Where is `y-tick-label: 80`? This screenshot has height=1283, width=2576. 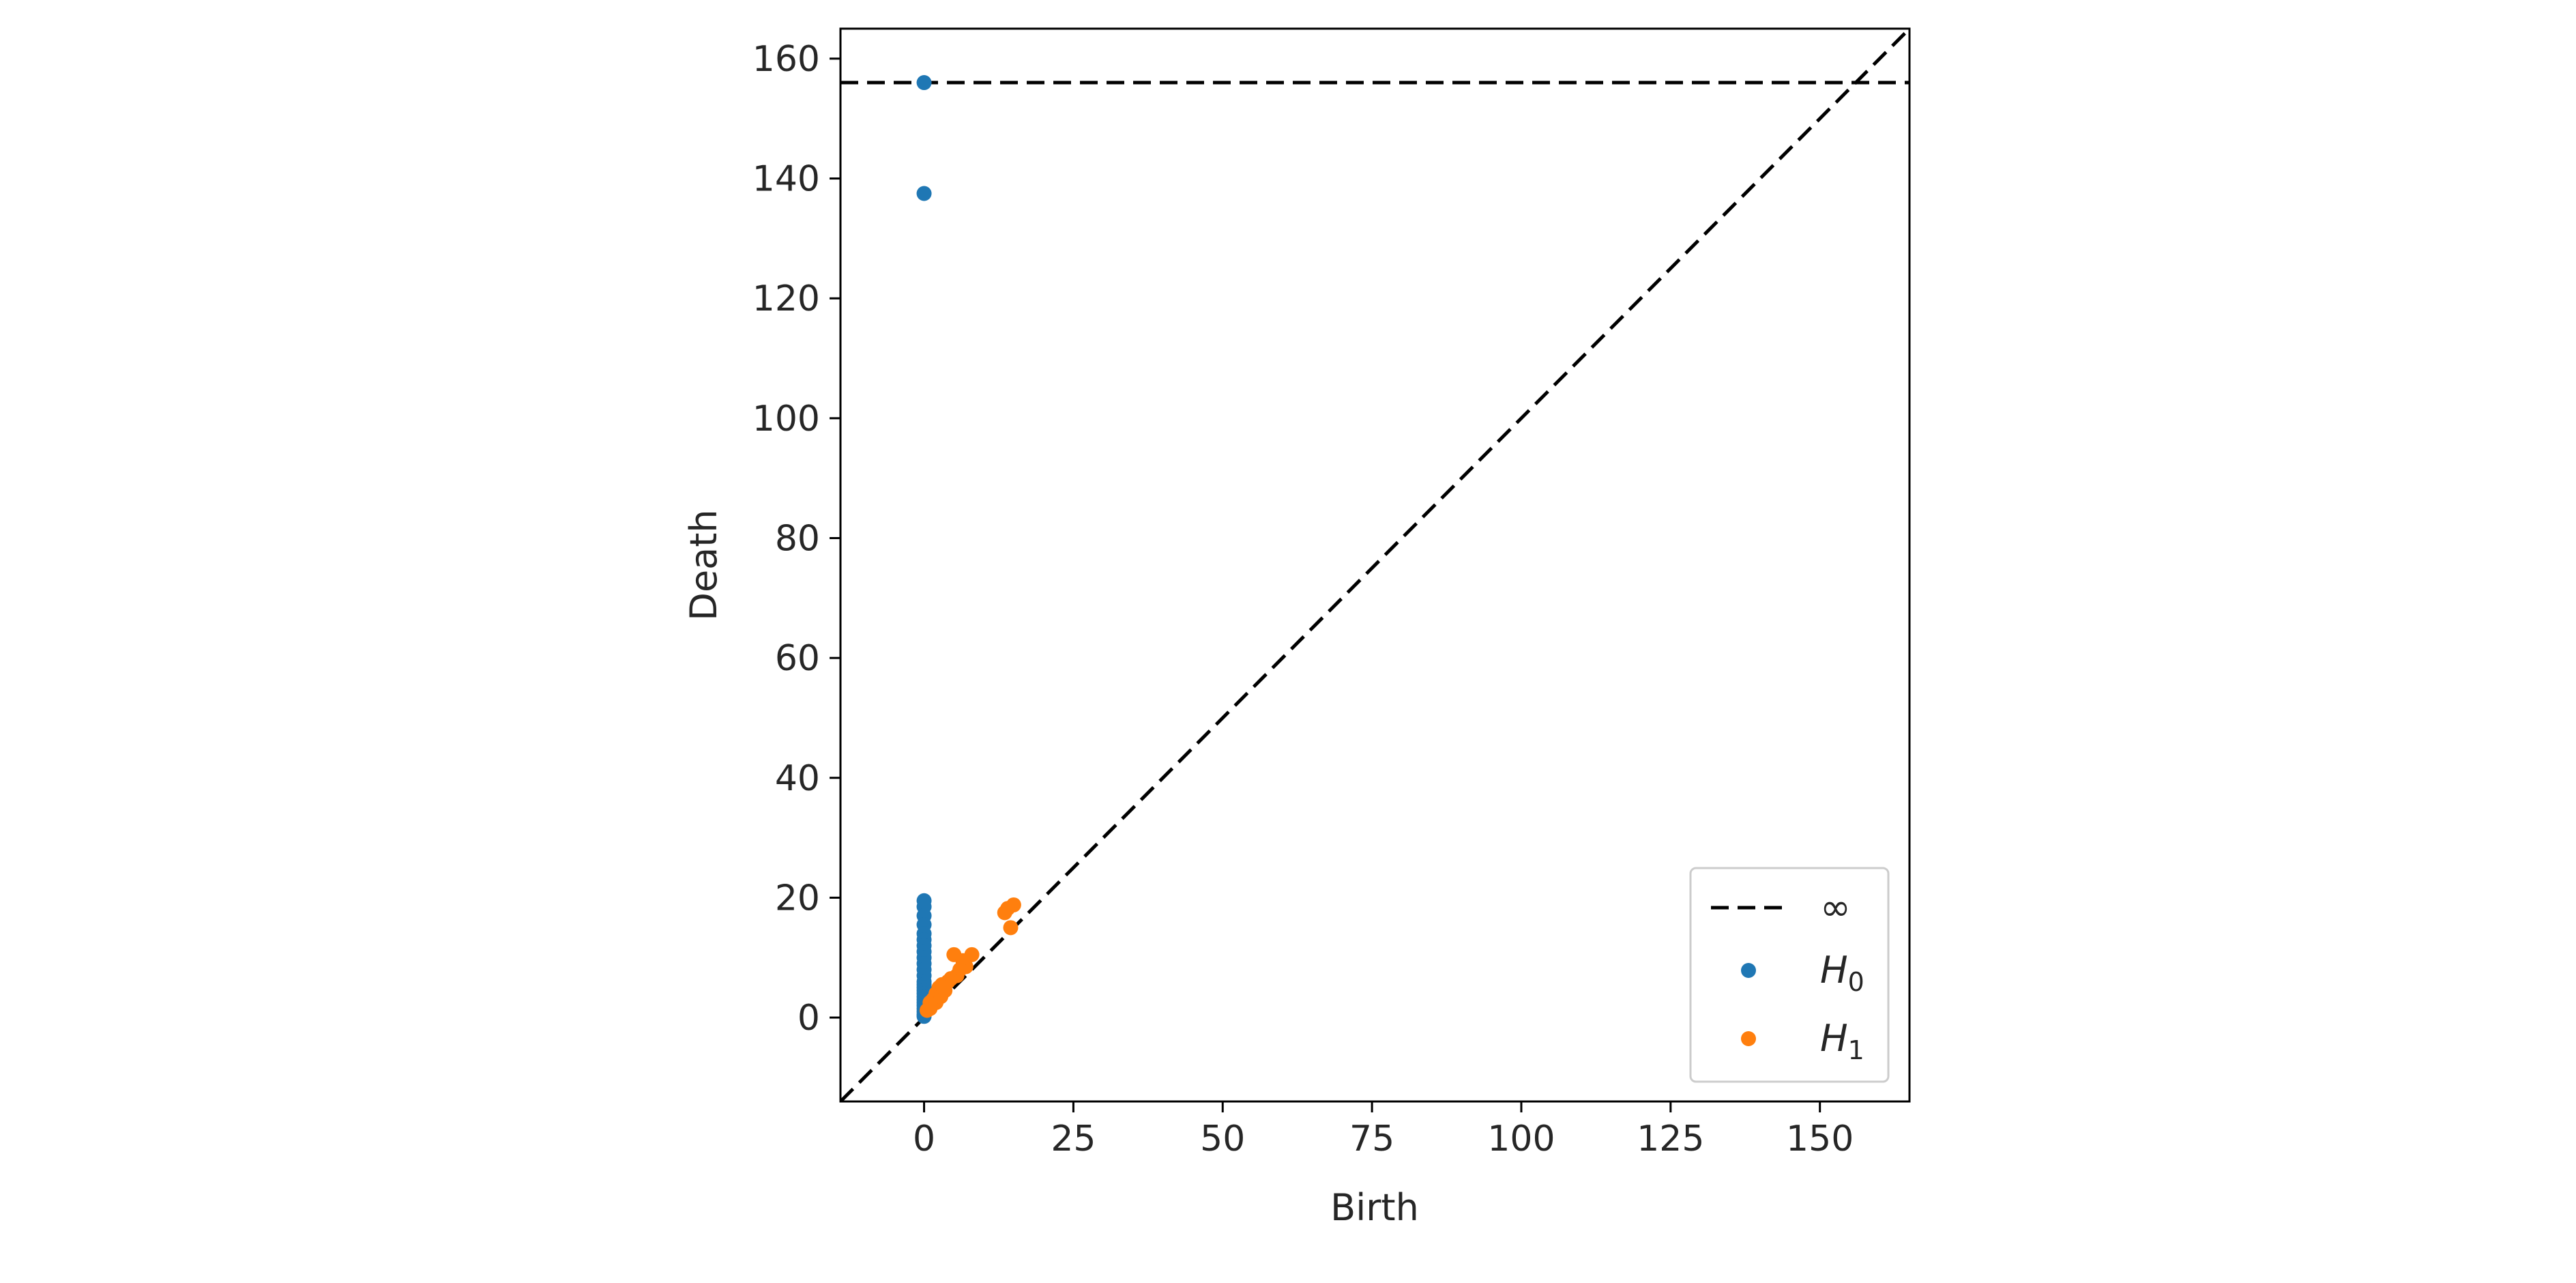
y-tick-label: 80 is located at coordinates (798, 538).